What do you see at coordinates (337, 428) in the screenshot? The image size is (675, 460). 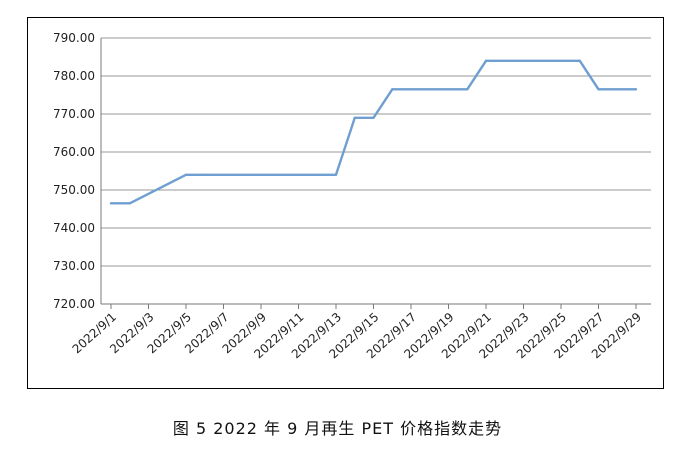 I see `figure-caption: 图 5 2022 年 9 月再生 PET 价格指数走势` at bounding box center [337, 428].